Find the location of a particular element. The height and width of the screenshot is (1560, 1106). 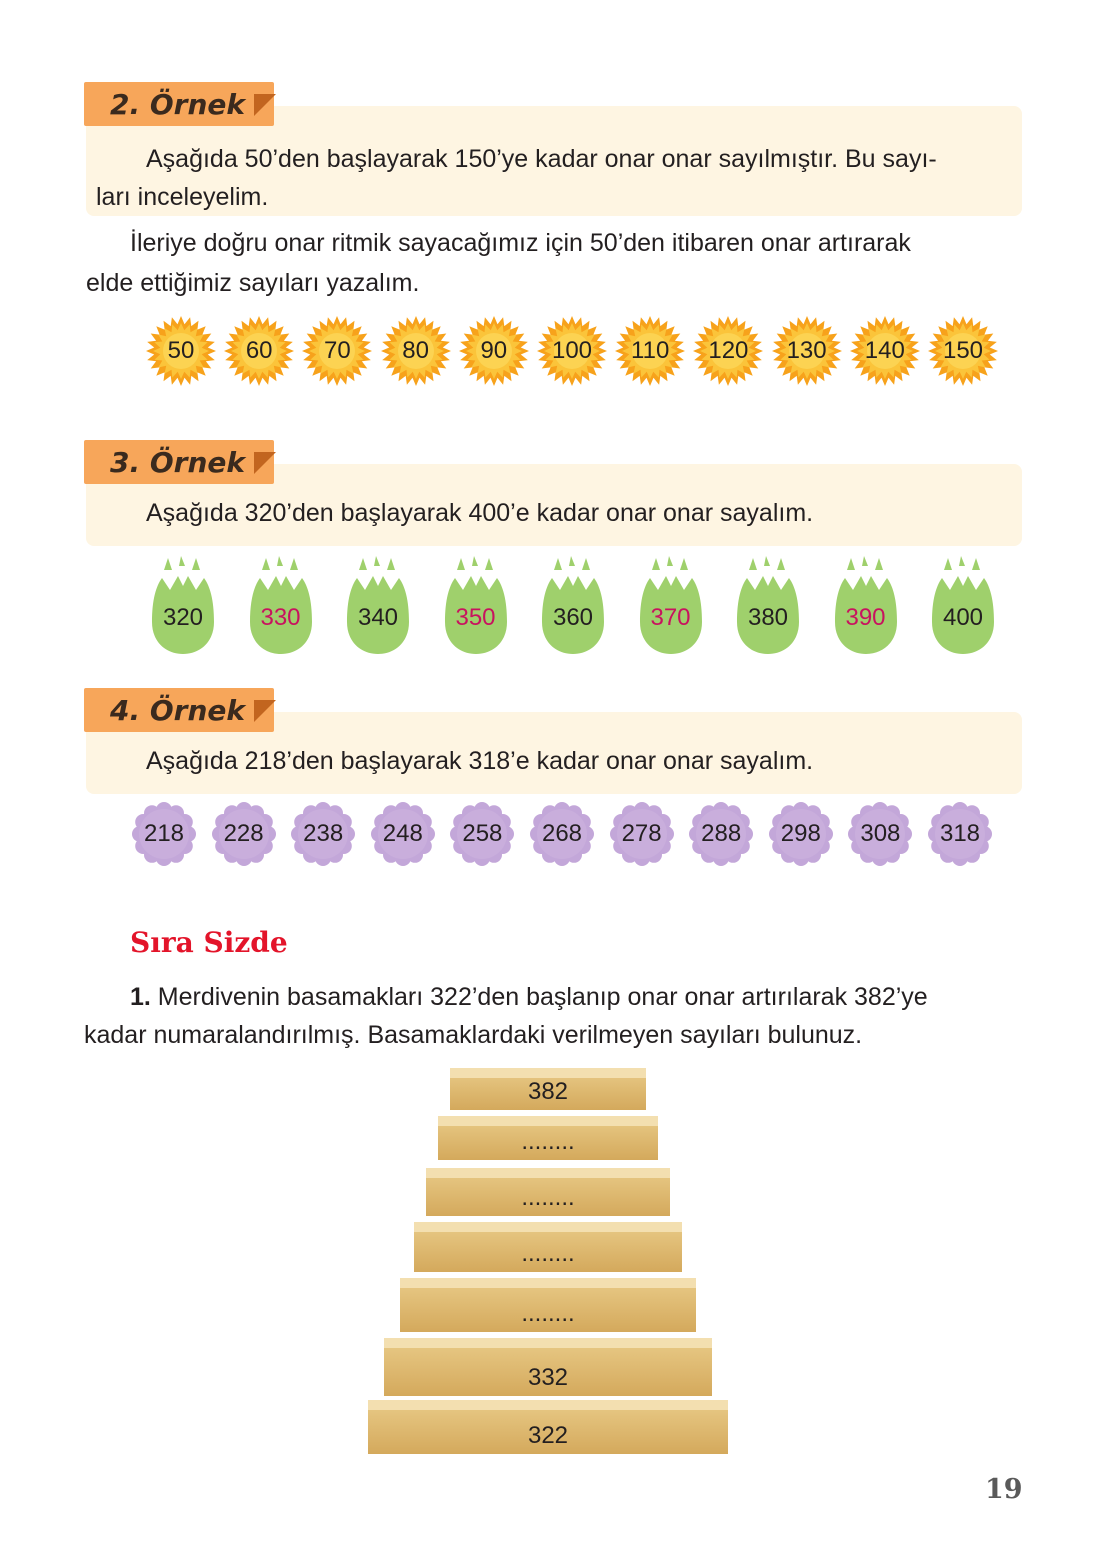

purple-flower-number: 318 is located at coordinates (960, 833).